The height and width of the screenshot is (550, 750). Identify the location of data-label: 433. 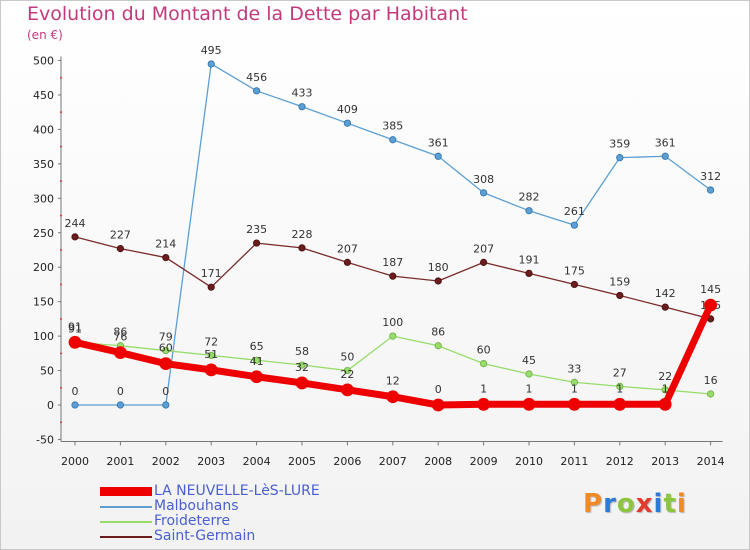
(302, 93).